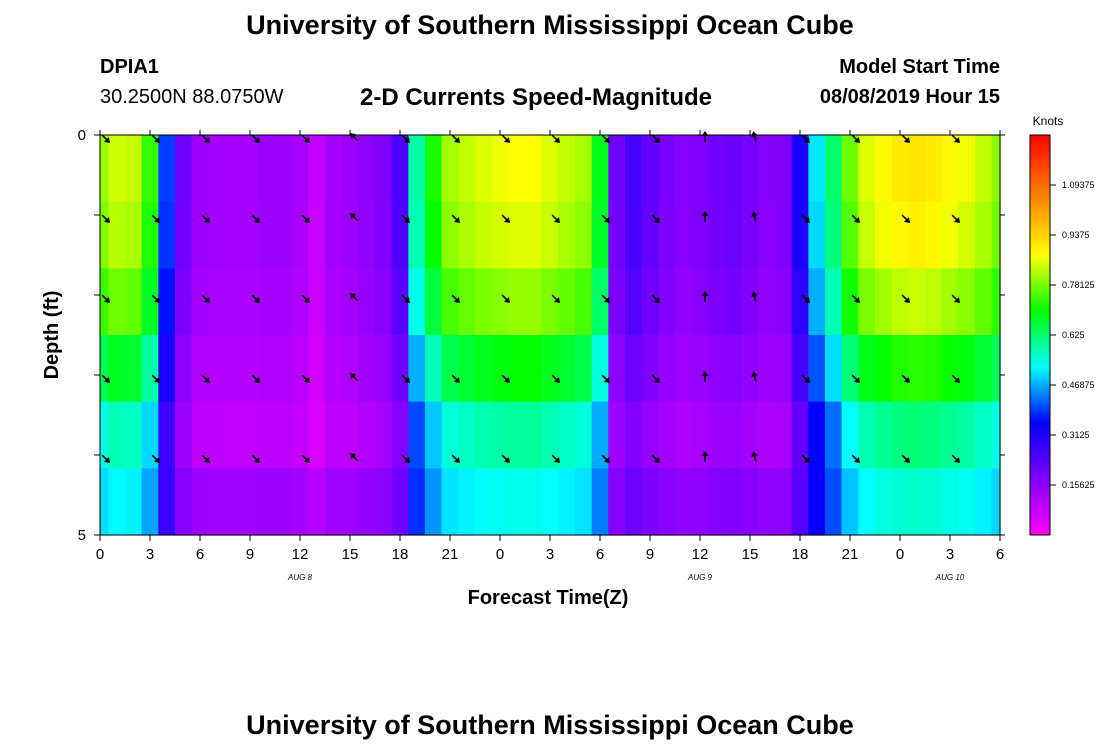 This screenshot has width=1100, height=750. What do you see at coordinates (750, 554) in the screenshot?
I see `x-tick-label: 15` at bounding box center [750, 554].